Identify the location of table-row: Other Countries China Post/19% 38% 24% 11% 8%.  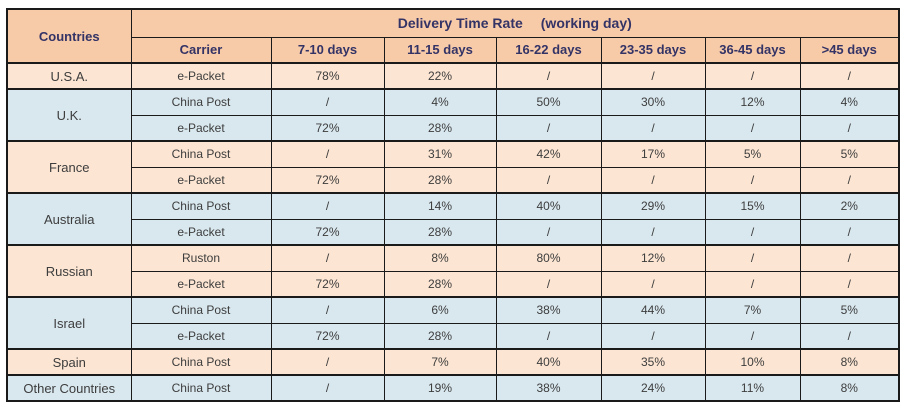
(453, 388).